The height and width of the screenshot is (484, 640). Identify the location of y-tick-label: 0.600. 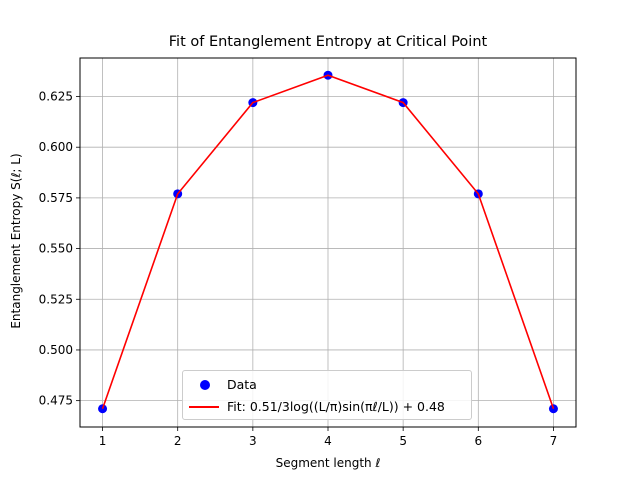
(56, 147).